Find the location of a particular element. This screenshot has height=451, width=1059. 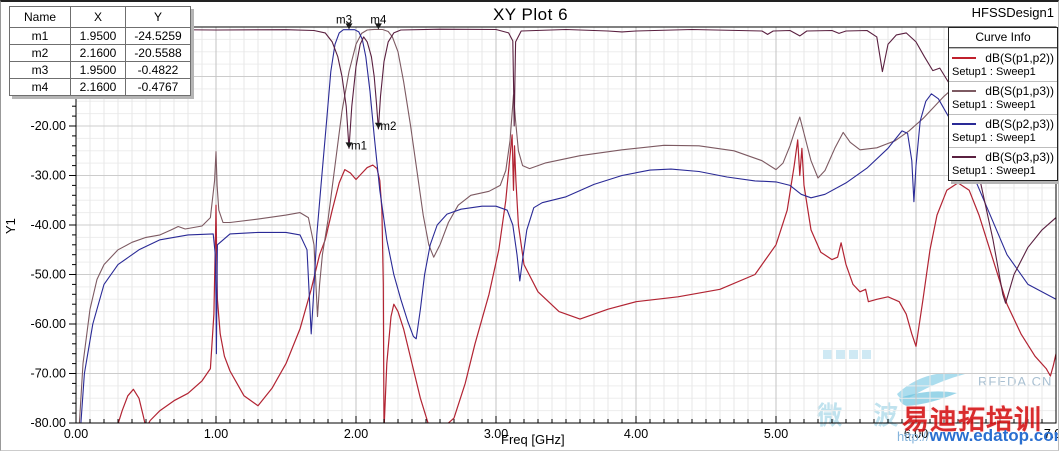

marker-name: m4 is located at coordinates (40, 87).